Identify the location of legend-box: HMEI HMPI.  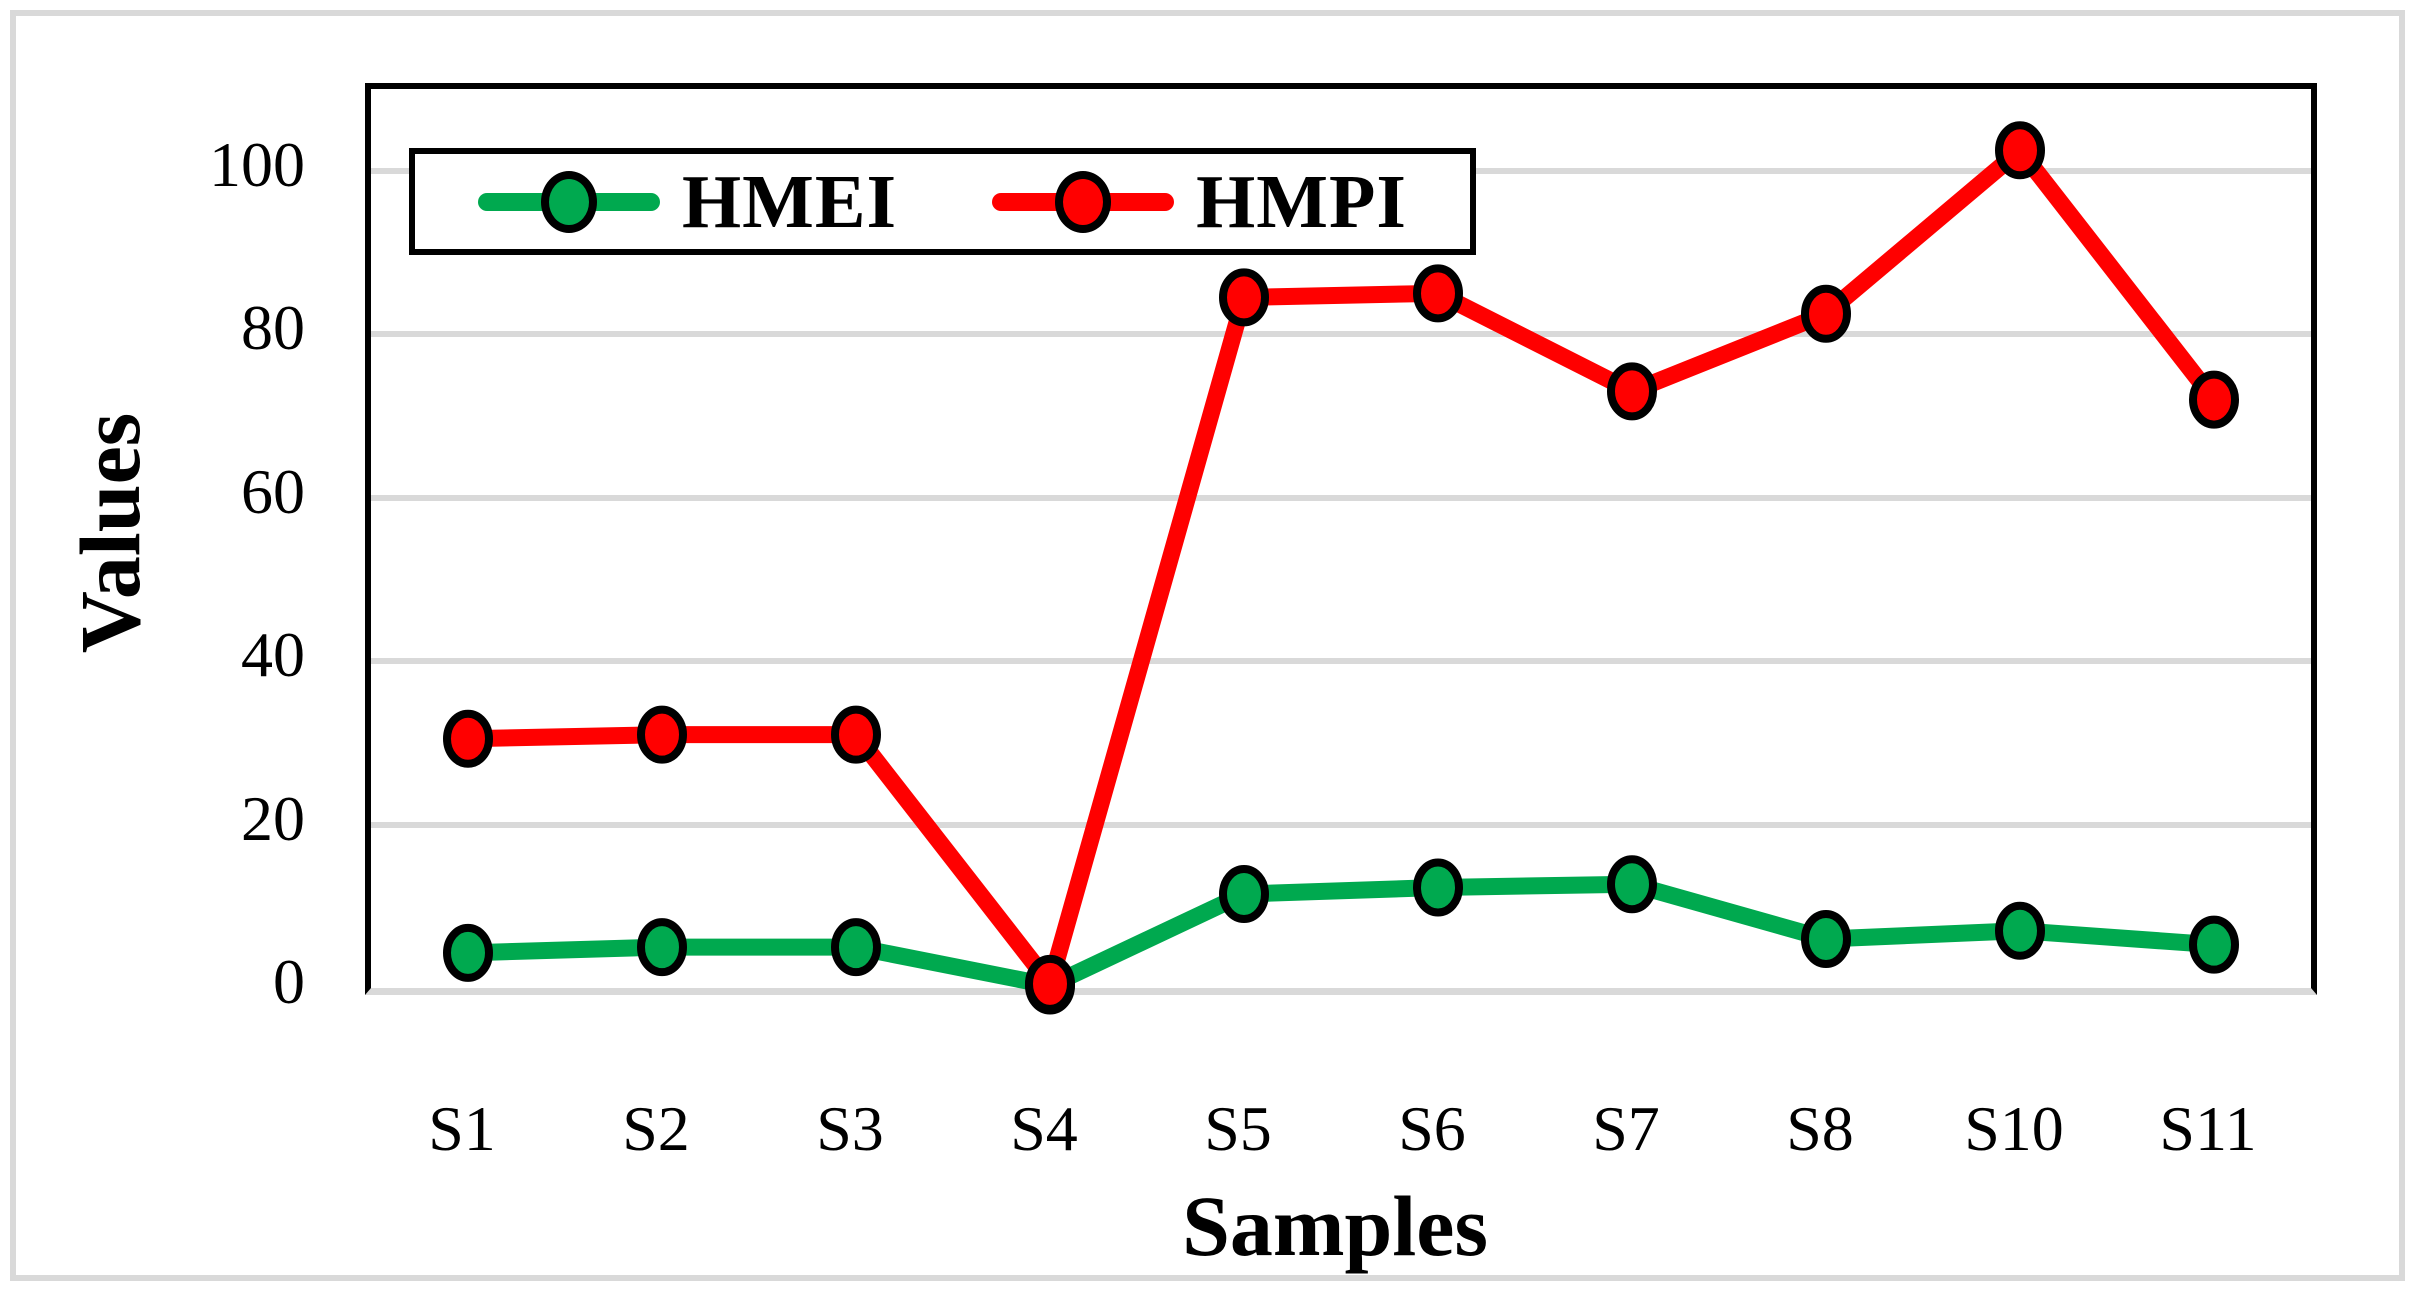
(942, 201).